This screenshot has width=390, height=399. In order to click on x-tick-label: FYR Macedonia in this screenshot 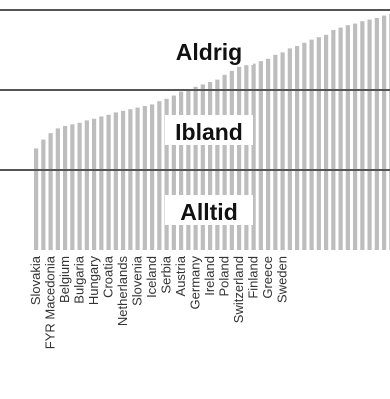, I will do `click(50, 302)`.